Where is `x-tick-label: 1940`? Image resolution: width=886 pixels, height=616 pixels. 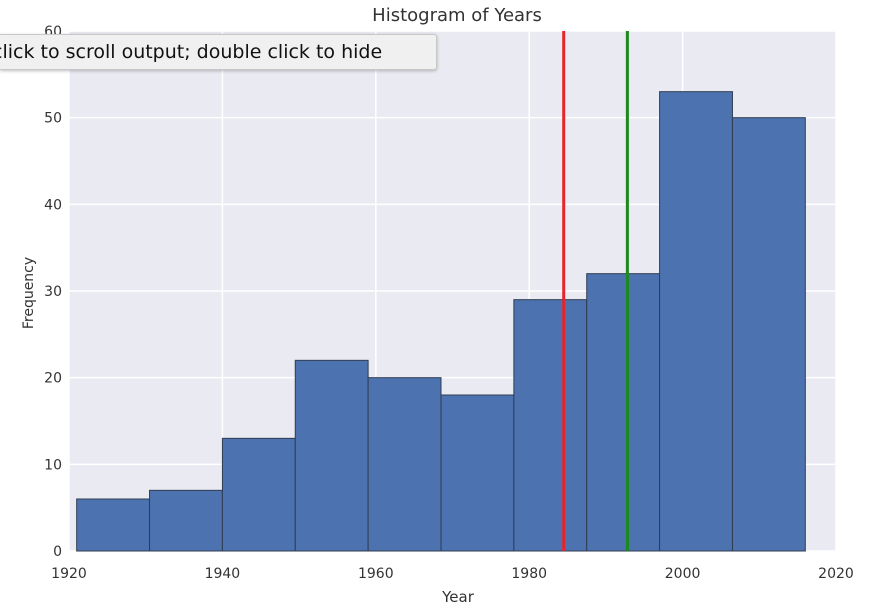 x-tick-label: 1940 is located at coordinates (223, 574).